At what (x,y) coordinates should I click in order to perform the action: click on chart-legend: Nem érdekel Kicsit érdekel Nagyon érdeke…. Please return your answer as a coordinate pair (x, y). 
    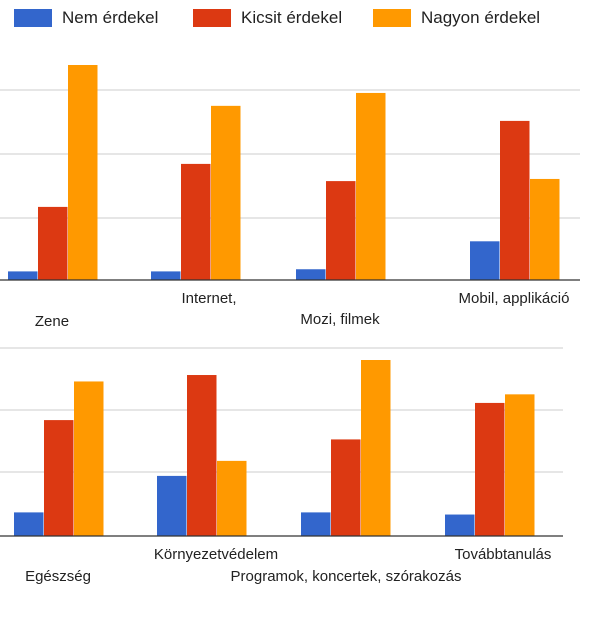
    Looking at the image, I should click on (297, 18).